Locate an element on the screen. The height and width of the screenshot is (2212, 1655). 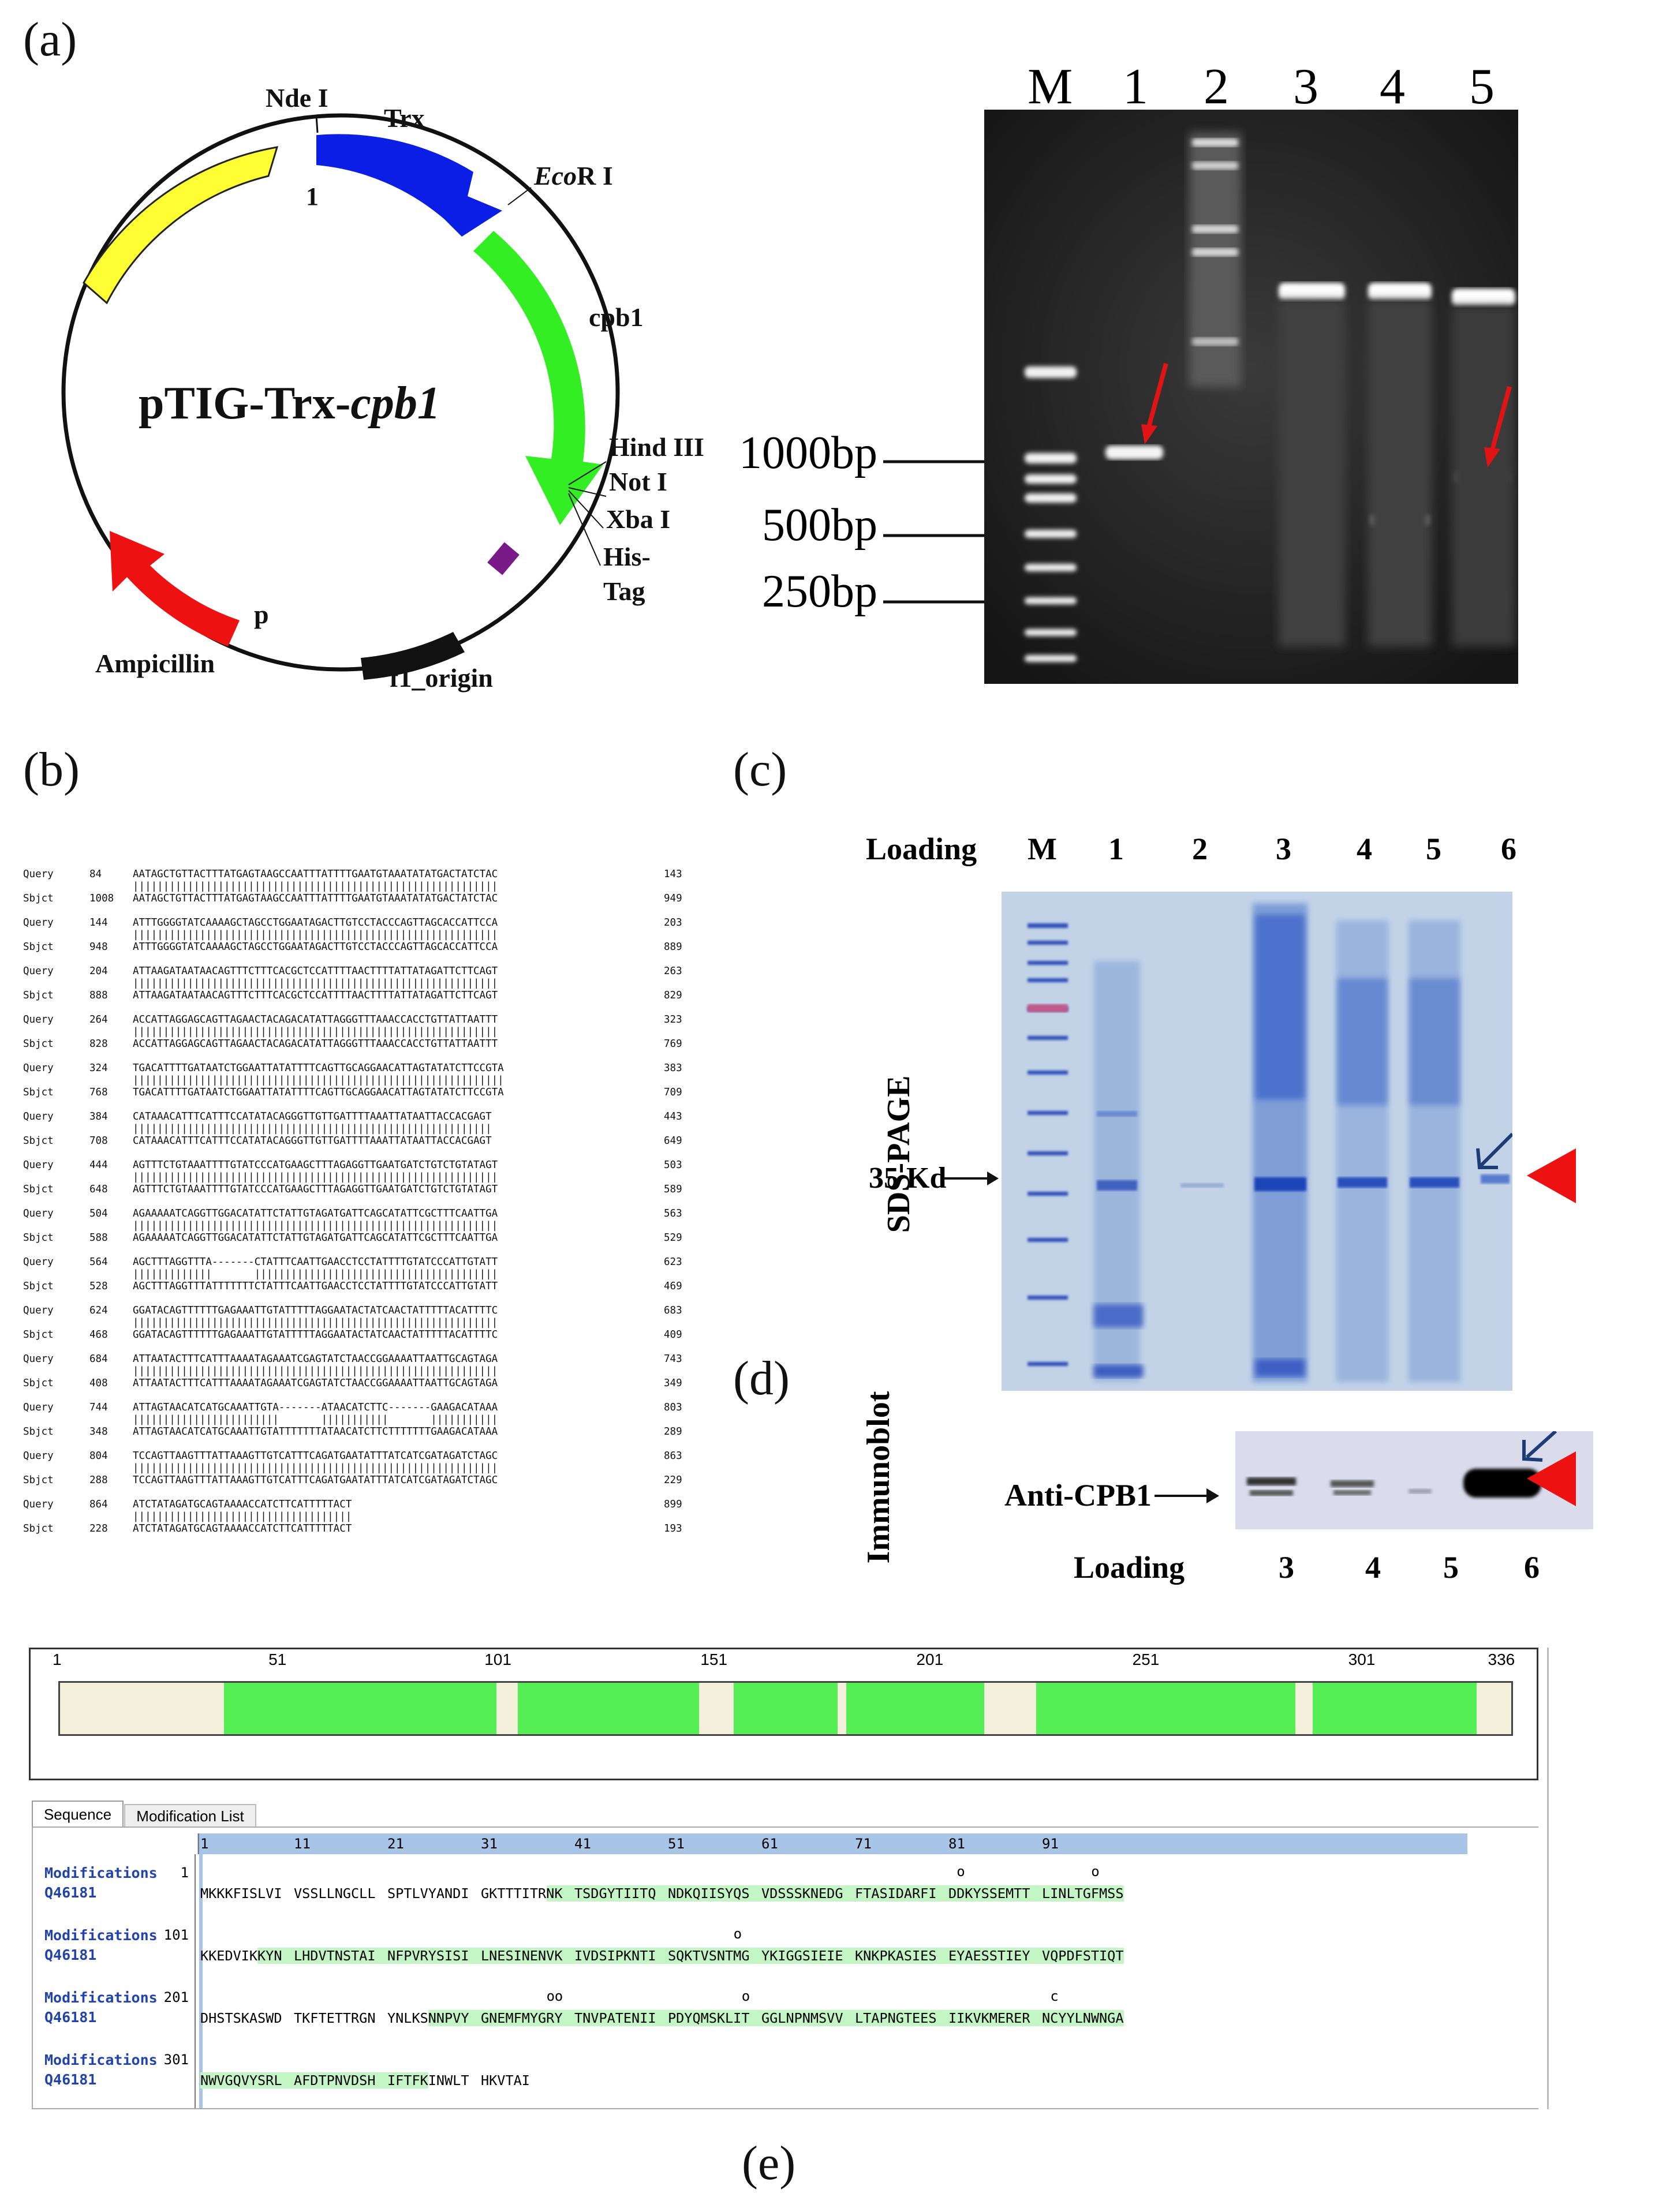
sequence-group: PDYQMSKLIT is located at coordinates (709, 2018).